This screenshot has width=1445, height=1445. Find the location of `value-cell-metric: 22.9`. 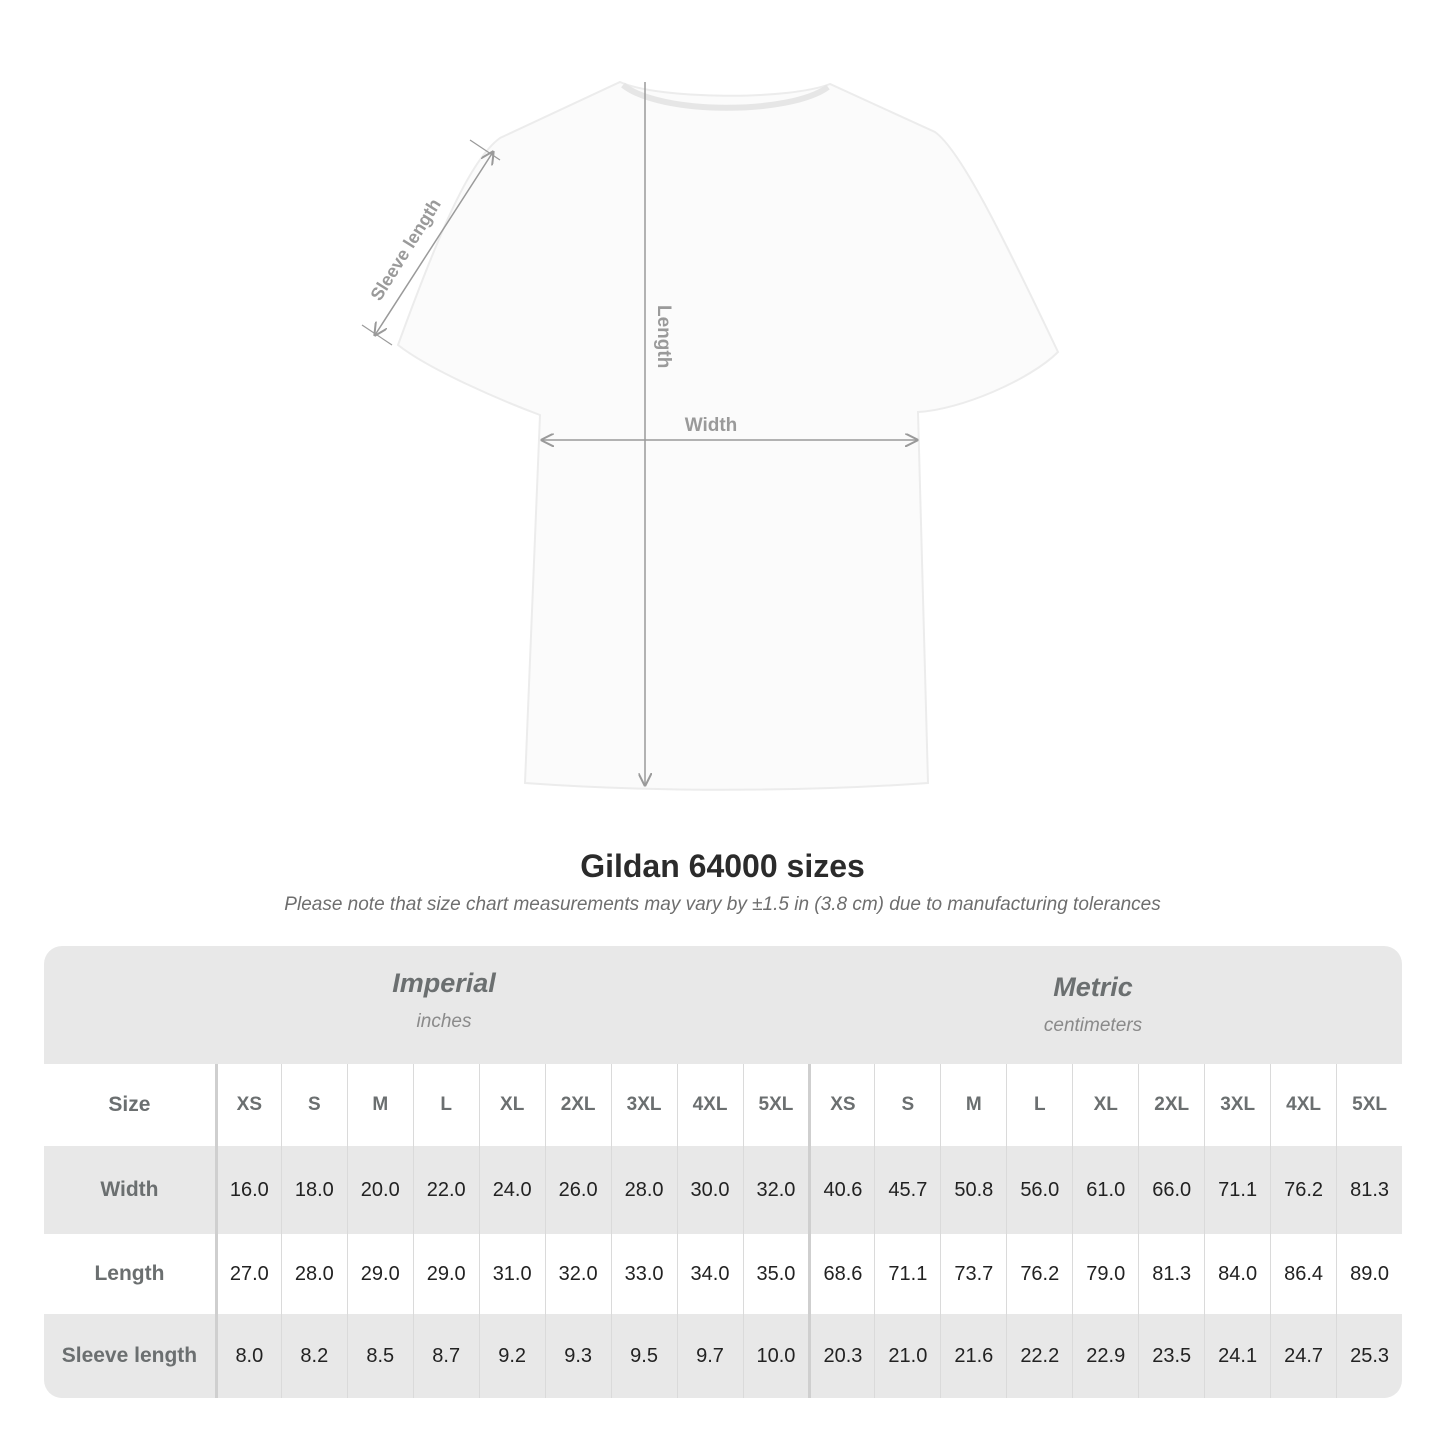

value-cell-metric: 22.9 is located at coordinates (1105, 1356).